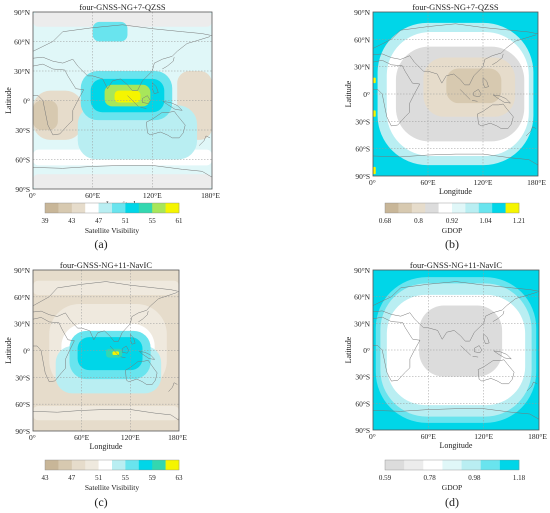  I want to click on colorbar-label: Satellite Visibility, so click(112, 230).